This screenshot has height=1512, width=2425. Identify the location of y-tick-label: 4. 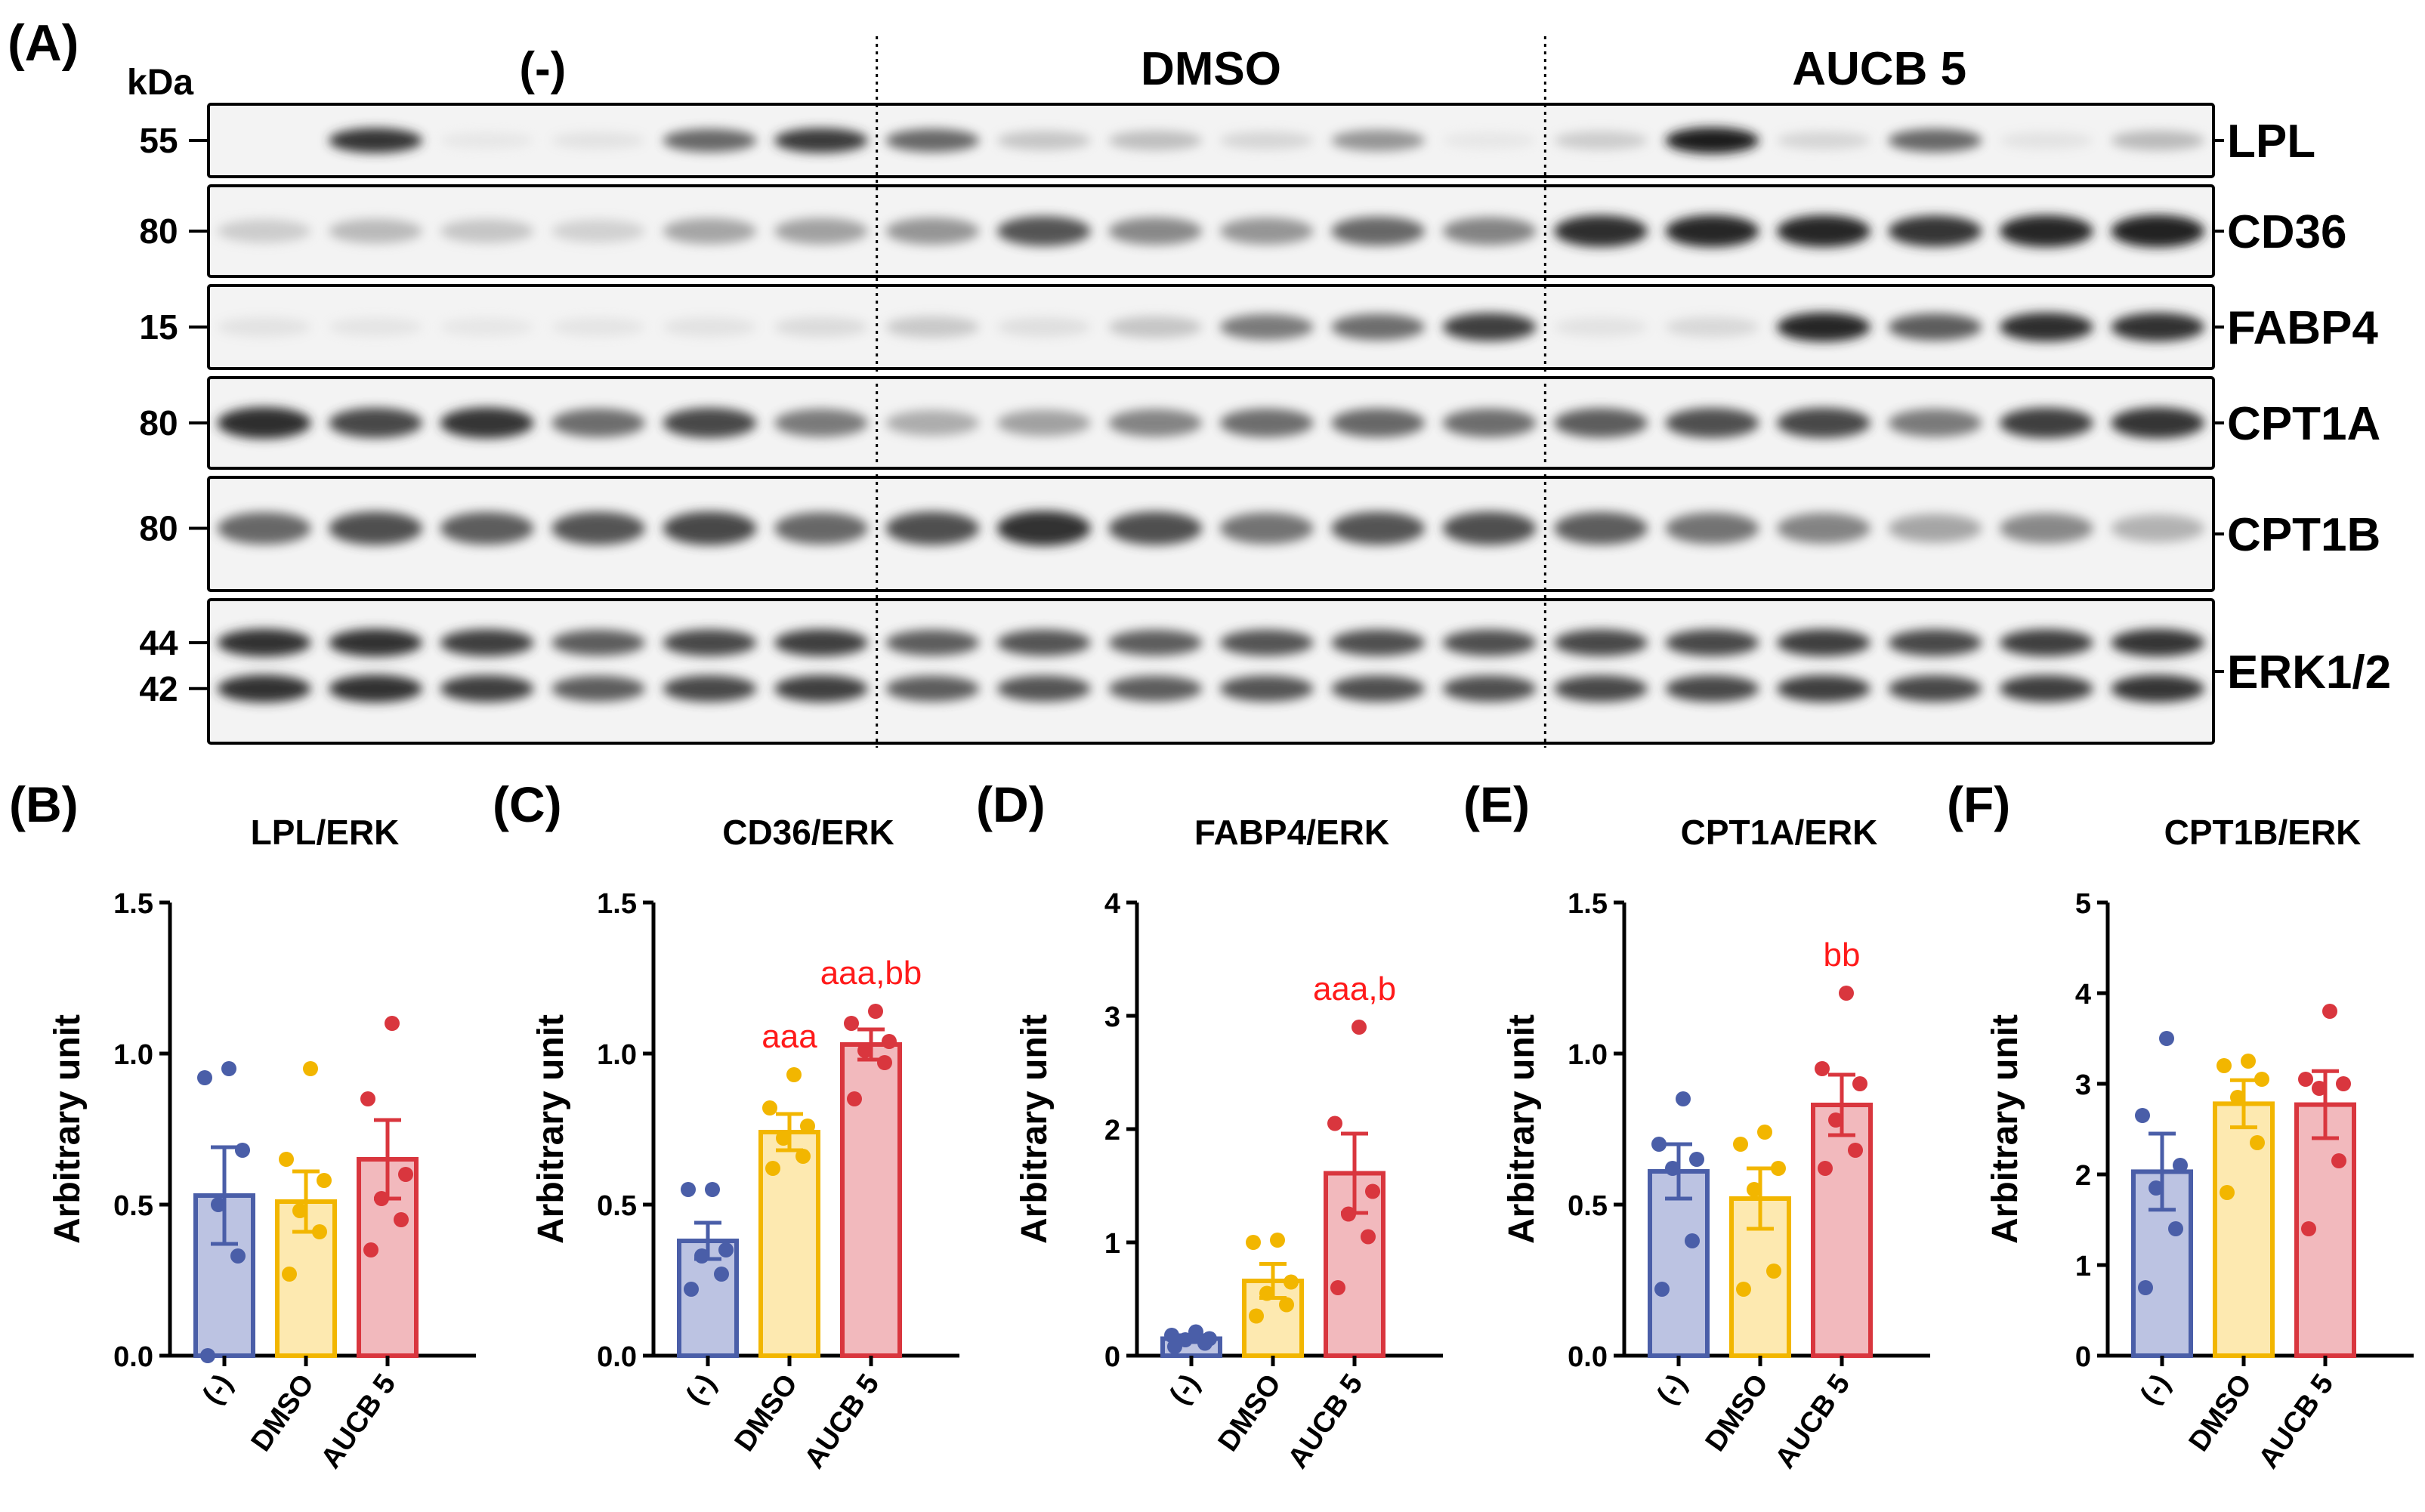
(2083, 995).